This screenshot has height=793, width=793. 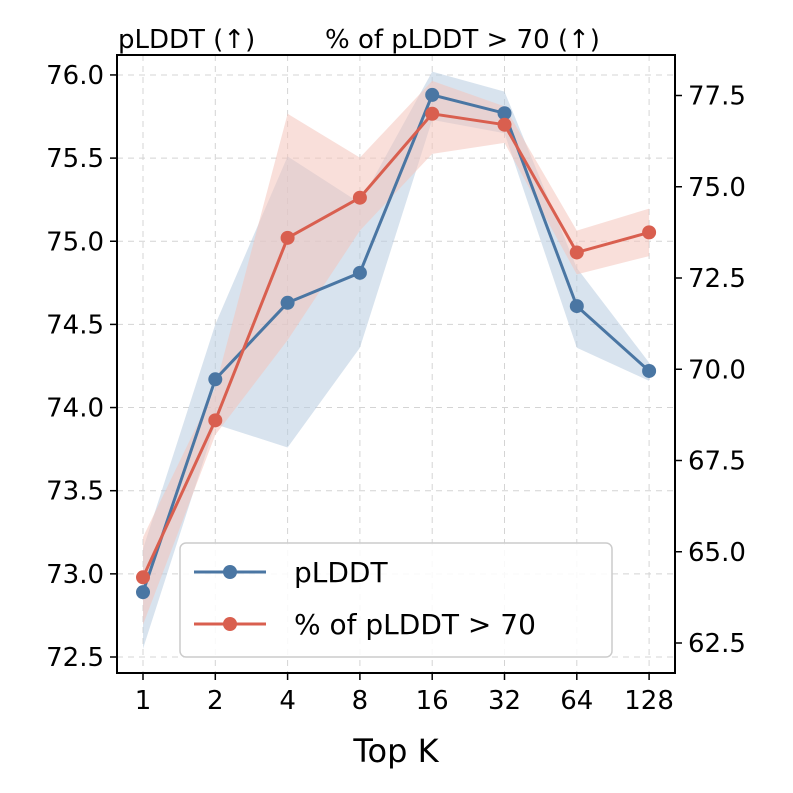 What do you see at coordinates (717, 553) in the screenshot?
I see `y-right-tick-label: 65.0` at bounding box center [717, 553].